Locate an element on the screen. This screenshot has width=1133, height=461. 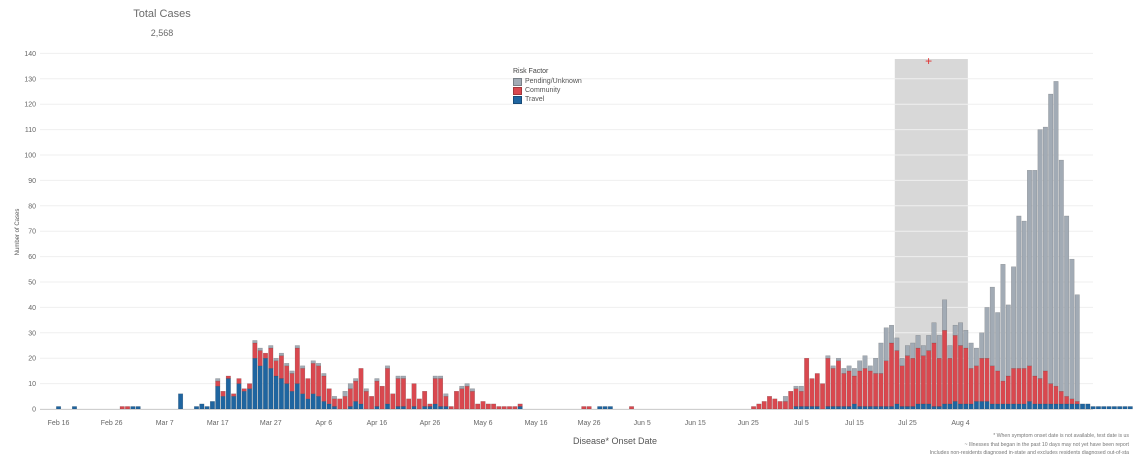
y-tick-label: 70 is located at coordinates (32, 232).